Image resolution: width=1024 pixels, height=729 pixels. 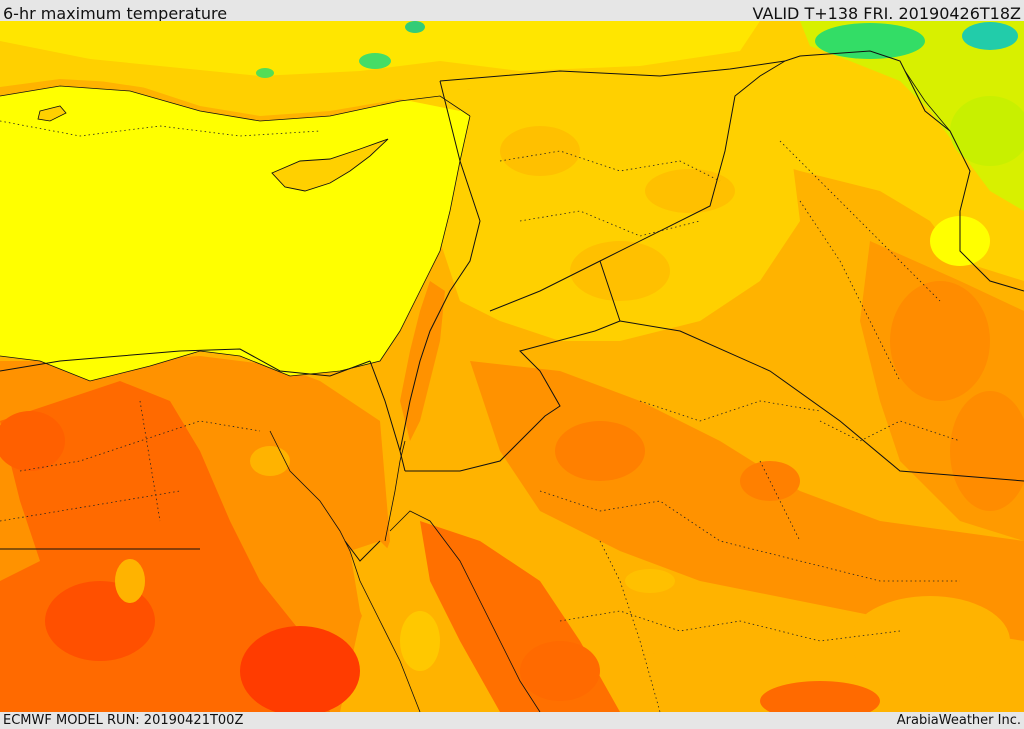 I want to click on credit-label: ArabiaWeather Inc., so click(x=958, y=720).